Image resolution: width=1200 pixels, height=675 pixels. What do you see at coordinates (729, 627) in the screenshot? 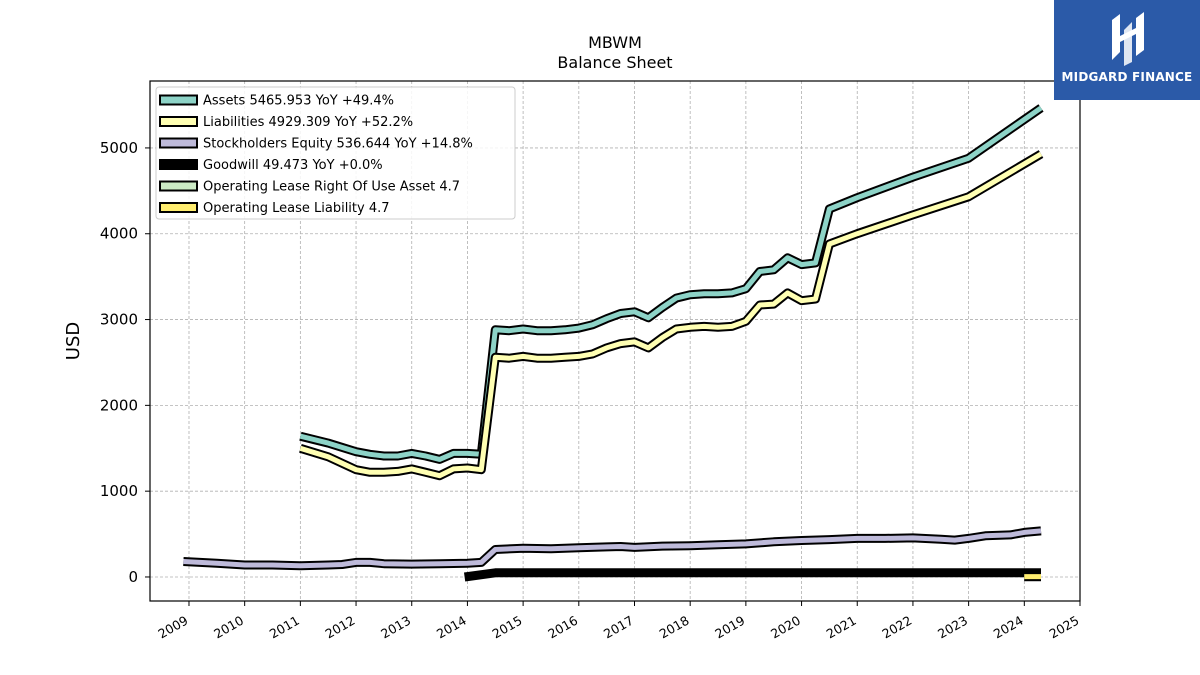
I see `x-tick-label: 2019` at bounding box center [729, 627].